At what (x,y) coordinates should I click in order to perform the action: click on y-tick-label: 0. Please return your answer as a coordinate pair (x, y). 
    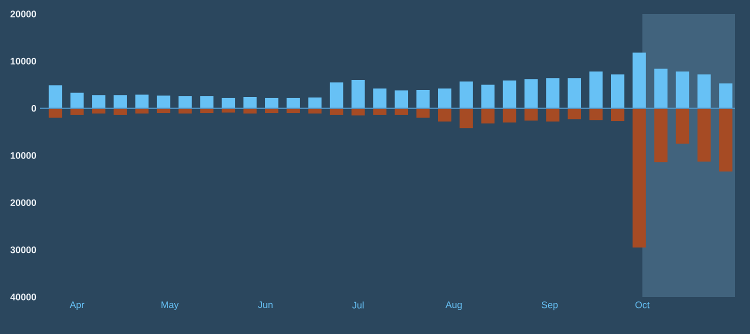
    Looking at the image, I should click on (34, 108).